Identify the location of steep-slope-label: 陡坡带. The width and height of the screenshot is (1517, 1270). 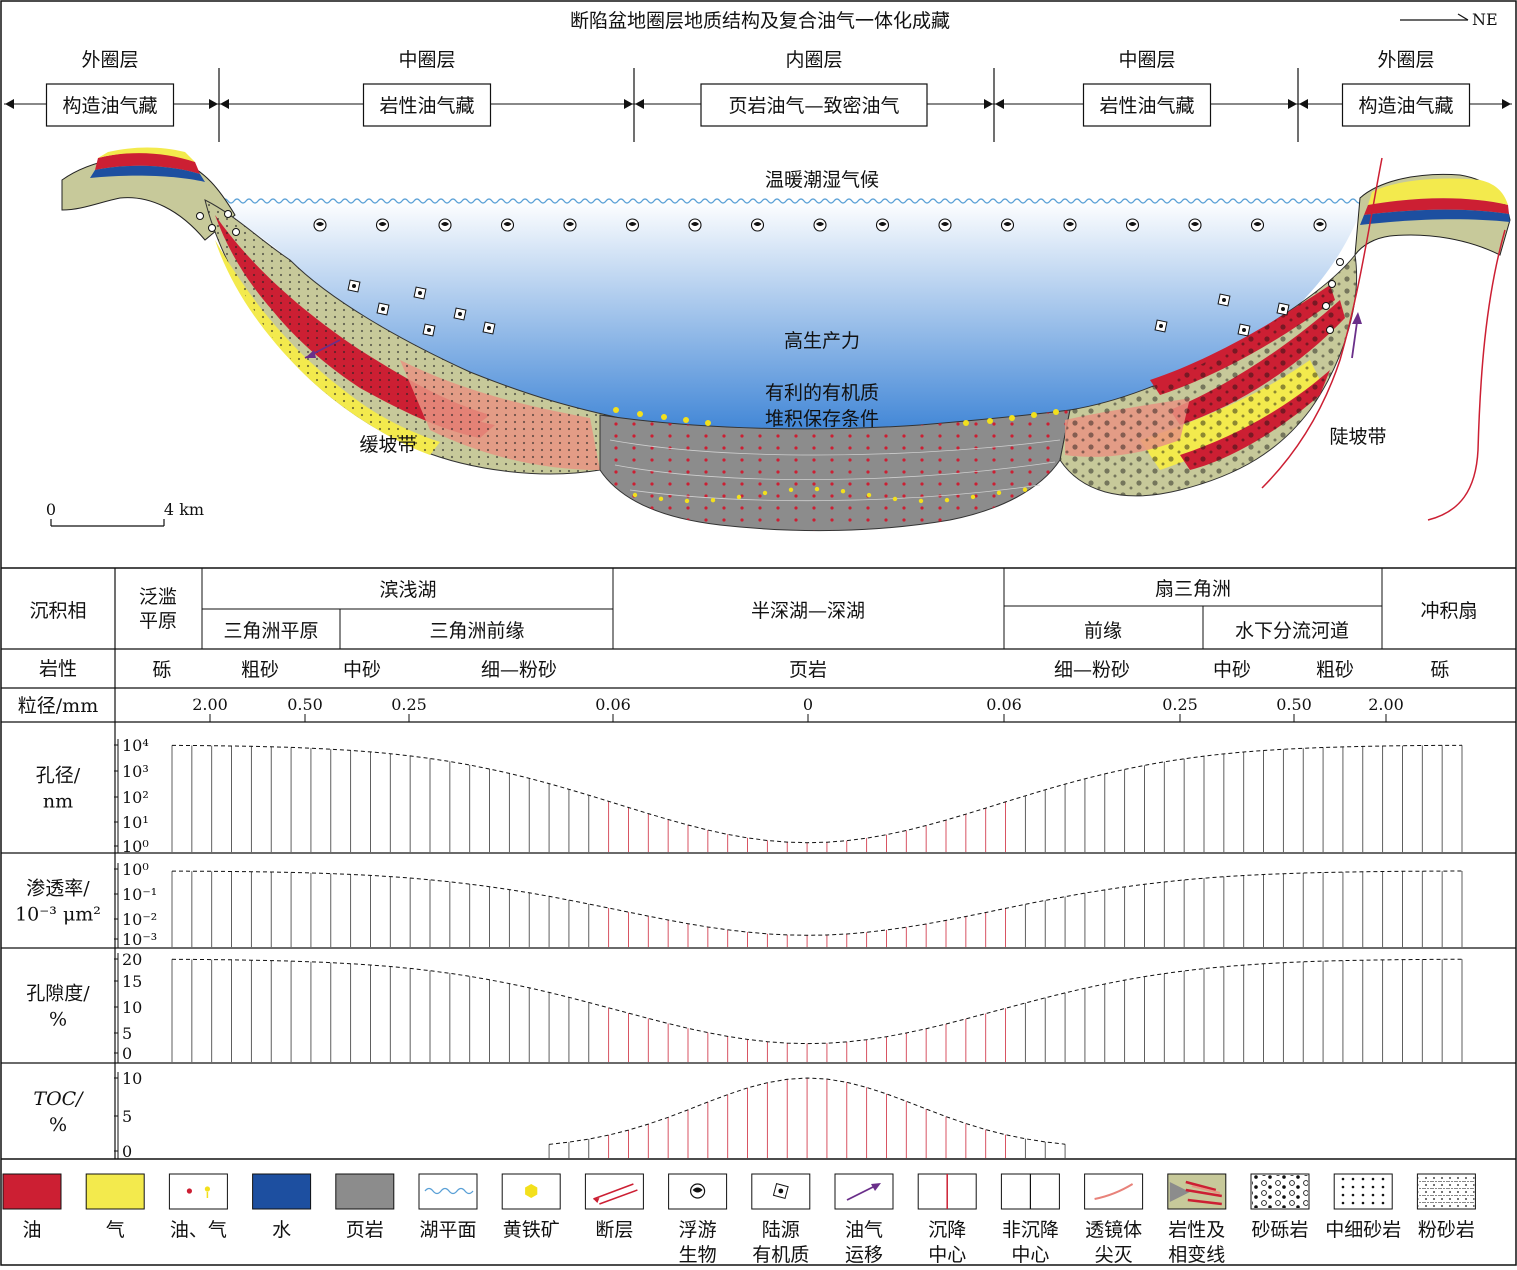
(1357, 437).